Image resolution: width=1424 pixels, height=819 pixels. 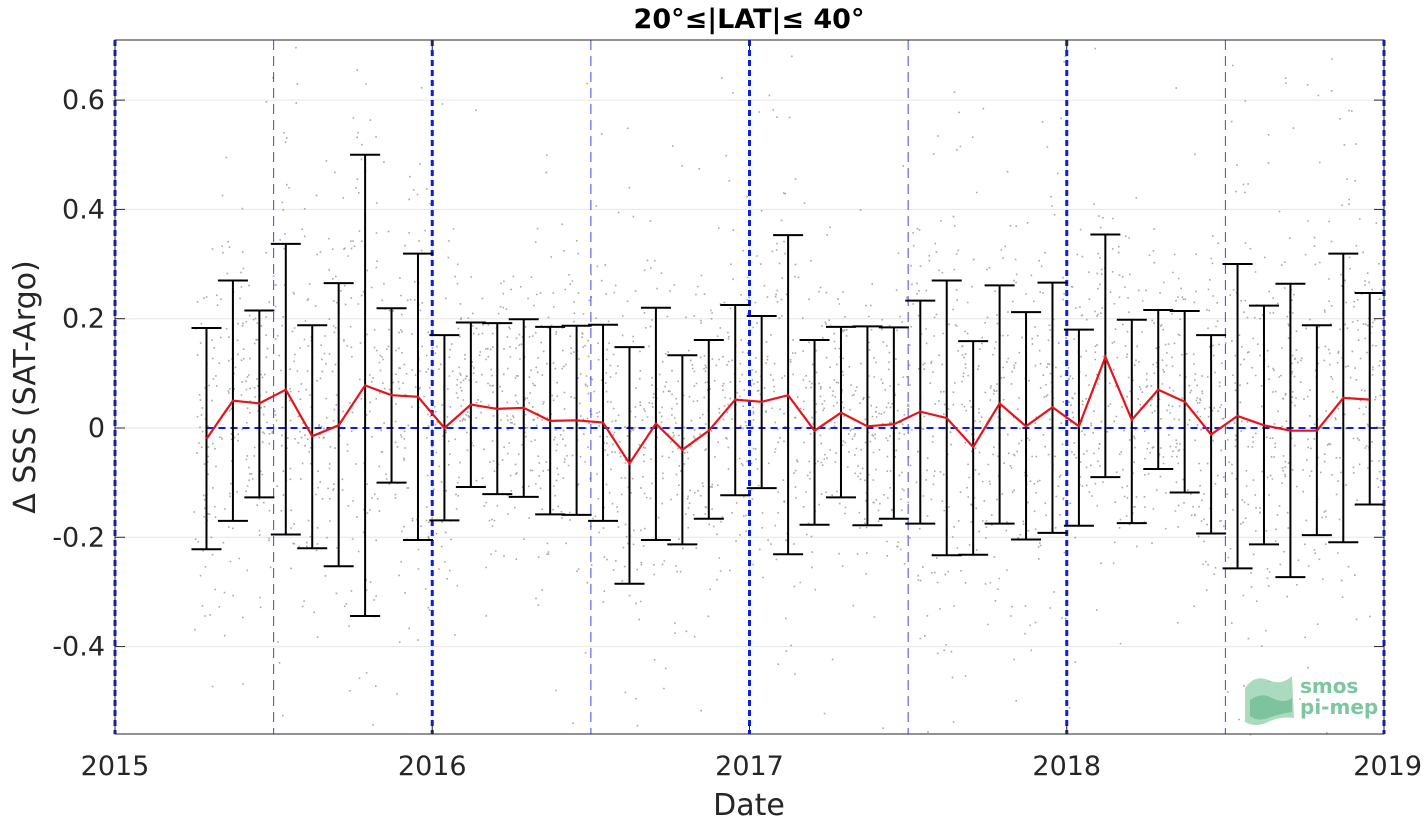 I want to click on y-axis-label: Δ SSS (SAT-Argo), so click(x=25, y=386).